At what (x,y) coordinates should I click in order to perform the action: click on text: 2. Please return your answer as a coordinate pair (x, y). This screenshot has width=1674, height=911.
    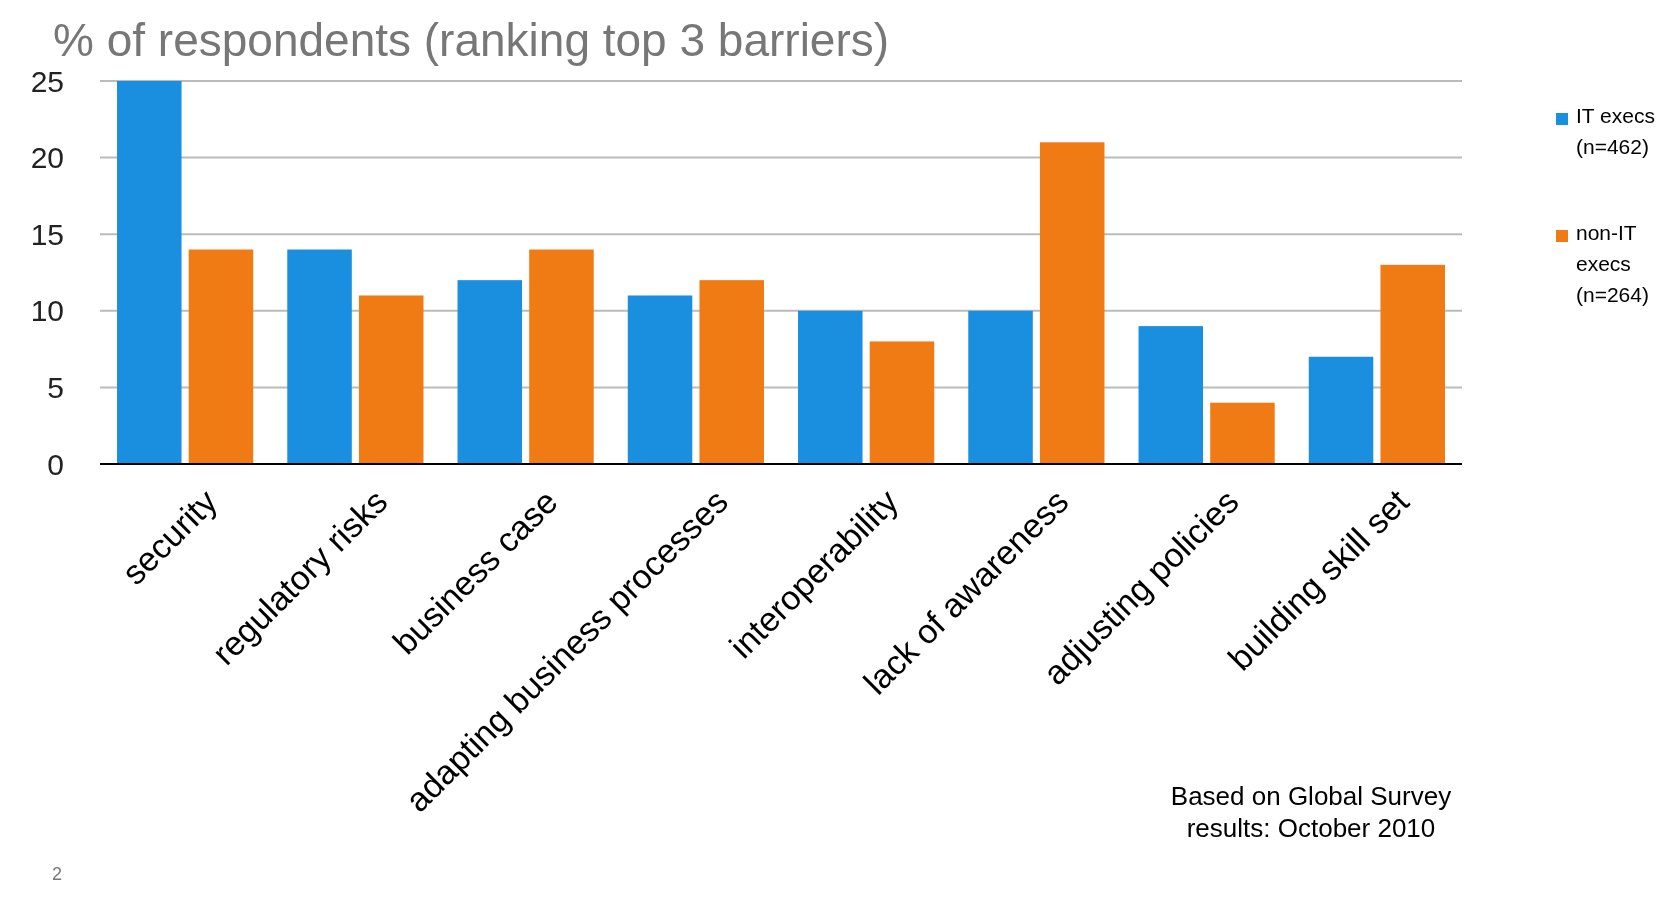
    Looking at the image, I should click on (57, 874).